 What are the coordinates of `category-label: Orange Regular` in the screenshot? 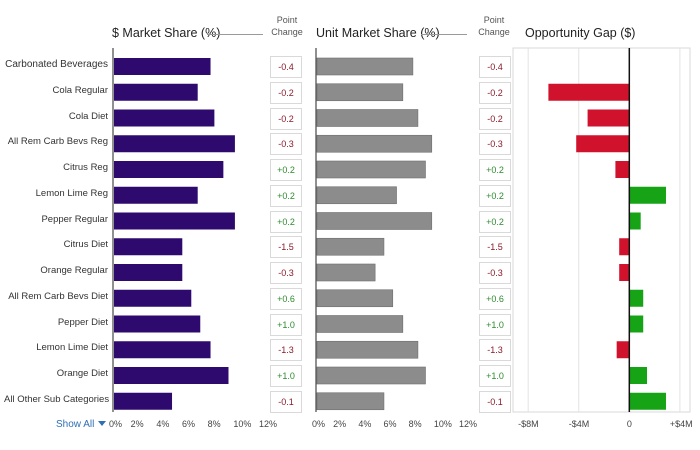 It's located at (74, 270).